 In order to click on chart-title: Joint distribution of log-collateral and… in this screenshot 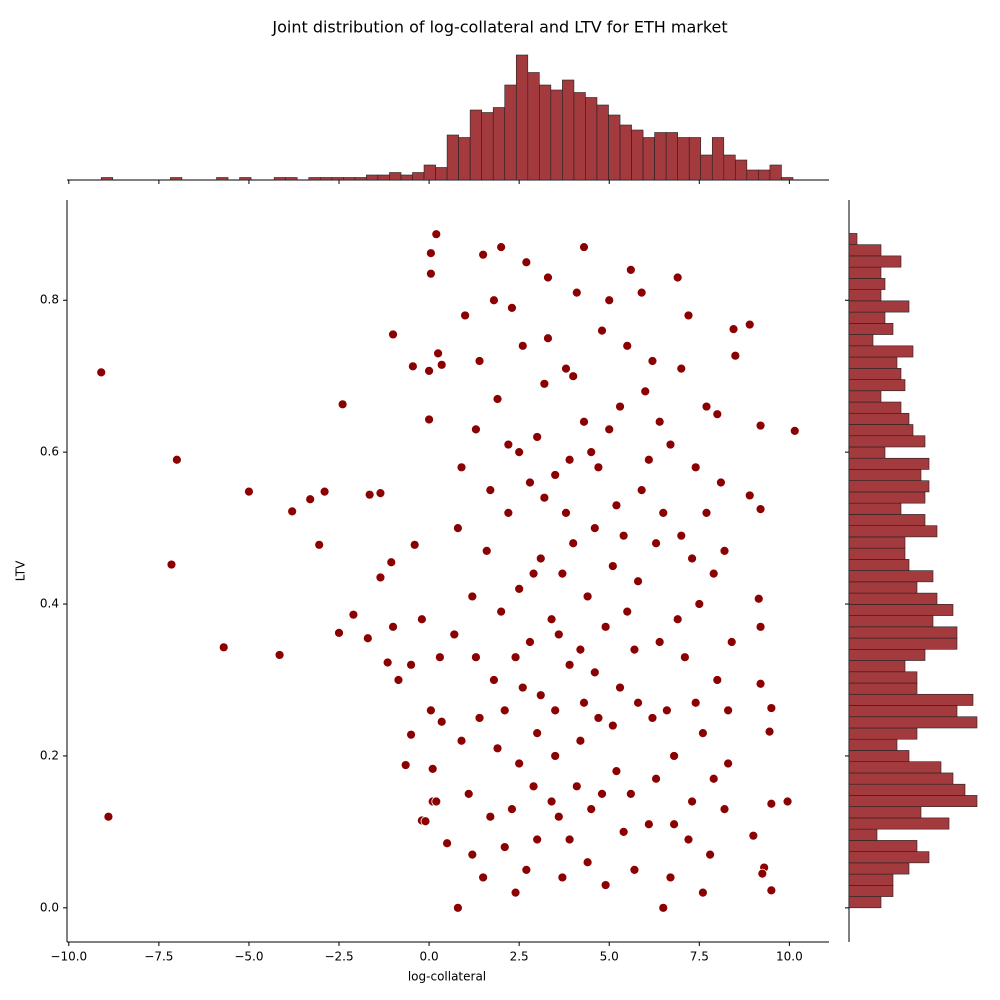, I will do `click(499, 27)`.